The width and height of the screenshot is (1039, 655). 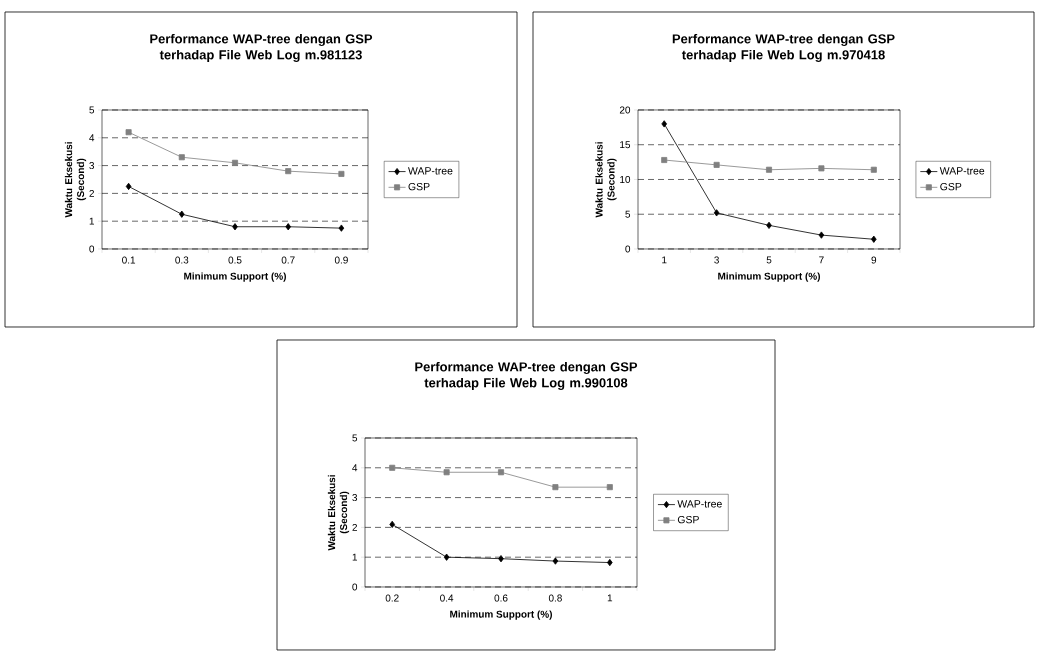 I want to click on x-tick-label: 0.1, so click(x=129, y=260).